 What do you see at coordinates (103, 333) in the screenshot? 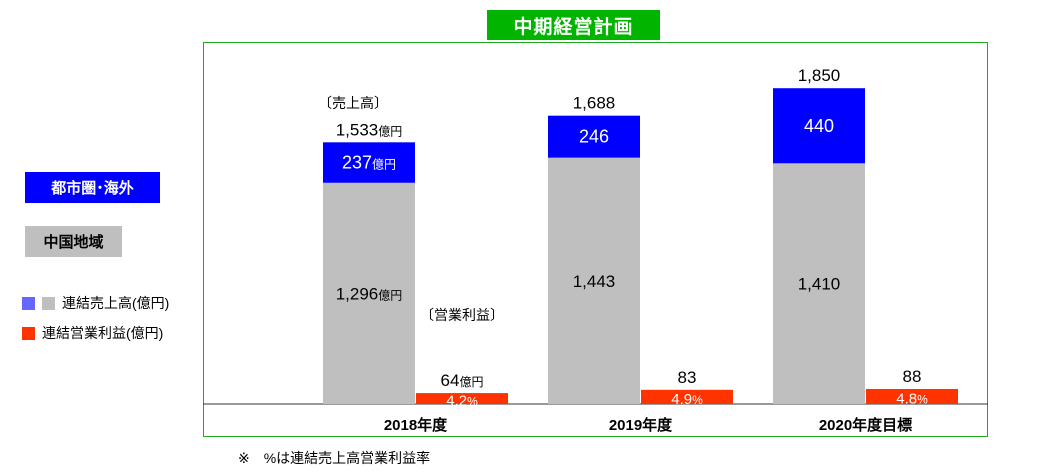
I see `legend-label-profit: 連結営業利益(億円)` at bounding box center [103, 333].